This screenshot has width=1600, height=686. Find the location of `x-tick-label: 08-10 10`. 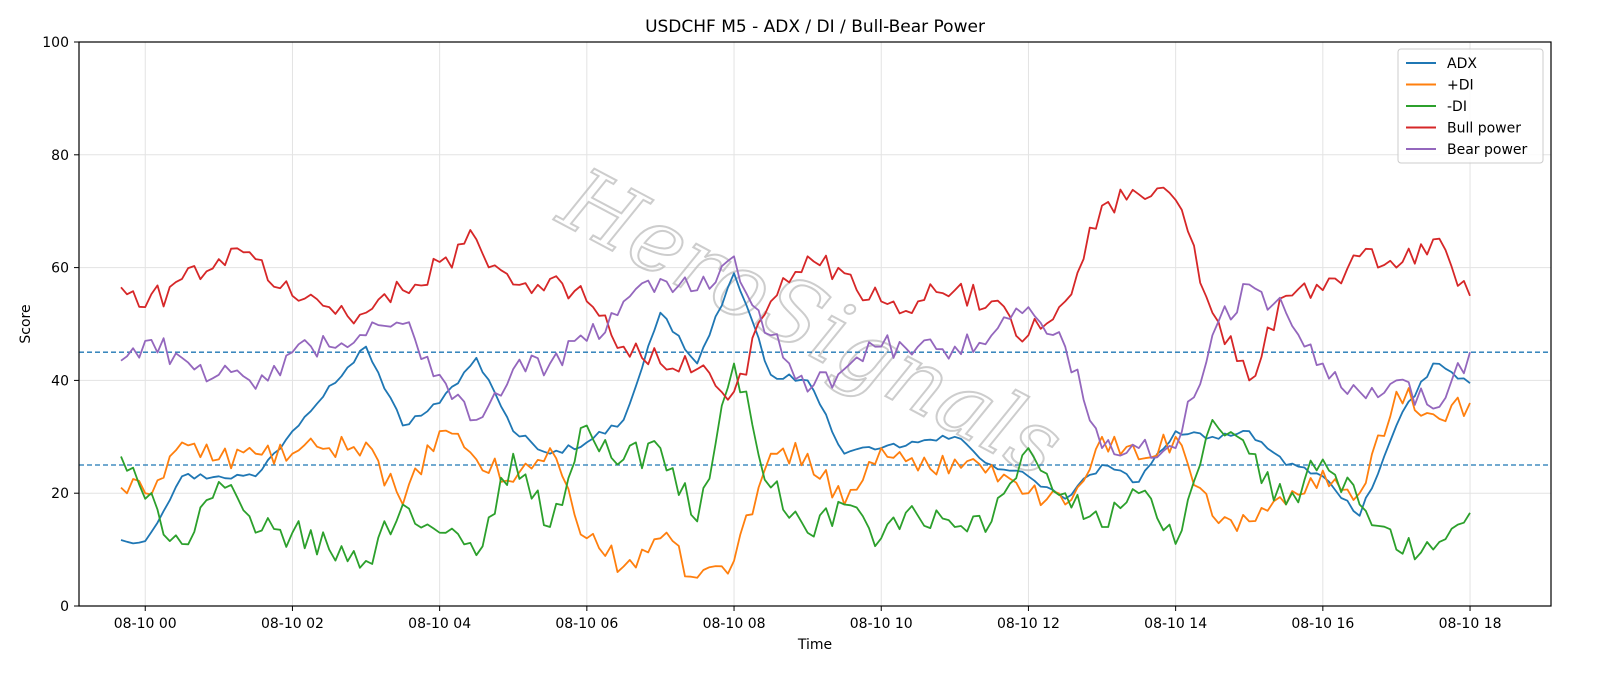

x-tick-label: 08-10 10 is located at coordinates (881, 624).